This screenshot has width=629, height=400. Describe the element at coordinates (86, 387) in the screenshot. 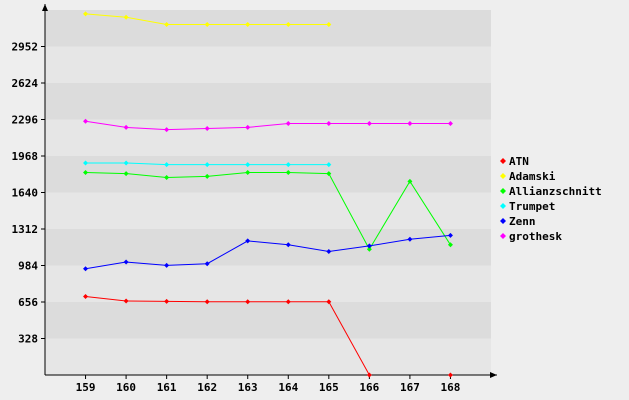

I see `x-tick-label: 159` at that location.